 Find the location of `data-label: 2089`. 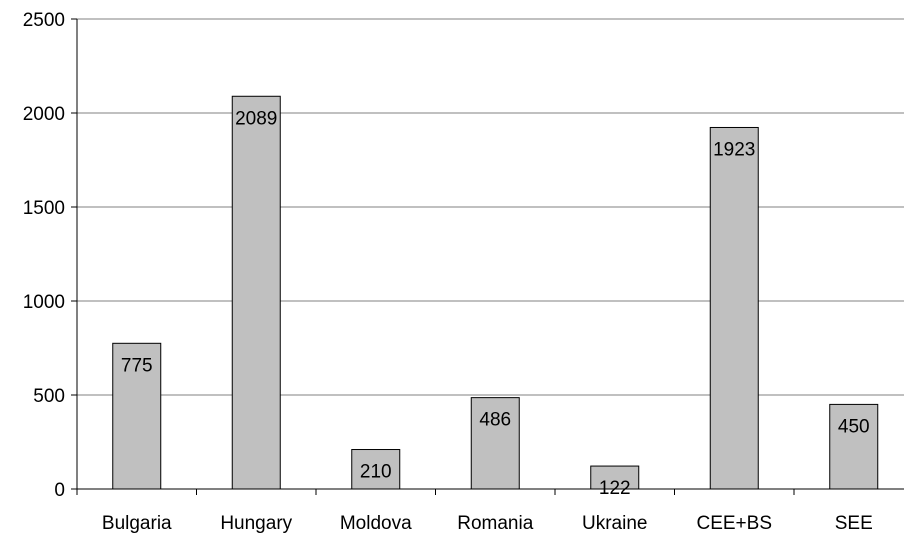

data-label: 2089 is located at coordinates (256, 118).